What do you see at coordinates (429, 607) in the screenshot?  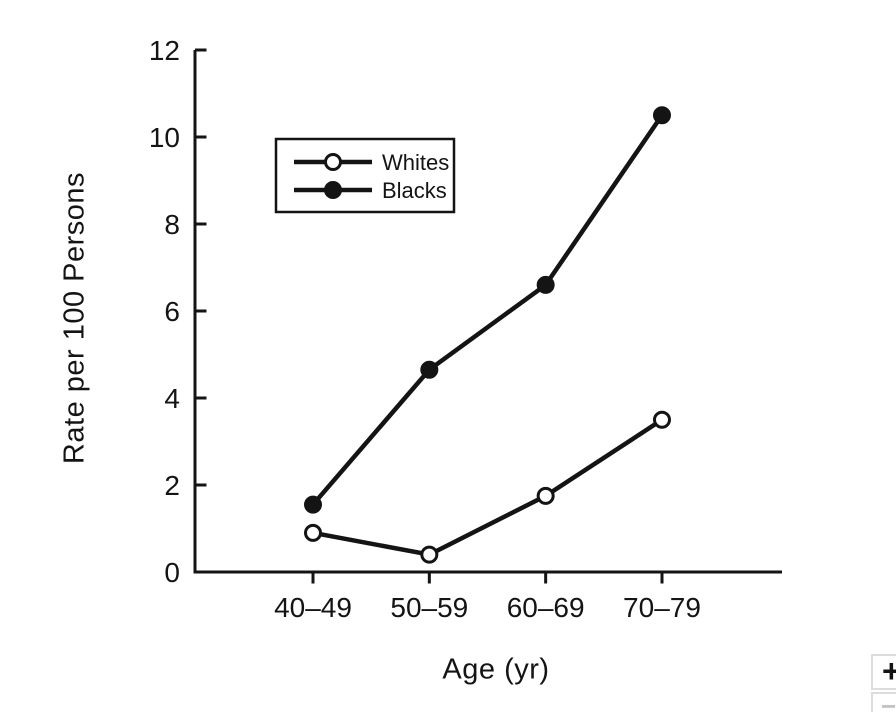 I see `x-tick-label: 50–59` at bounding box center [429, 607].